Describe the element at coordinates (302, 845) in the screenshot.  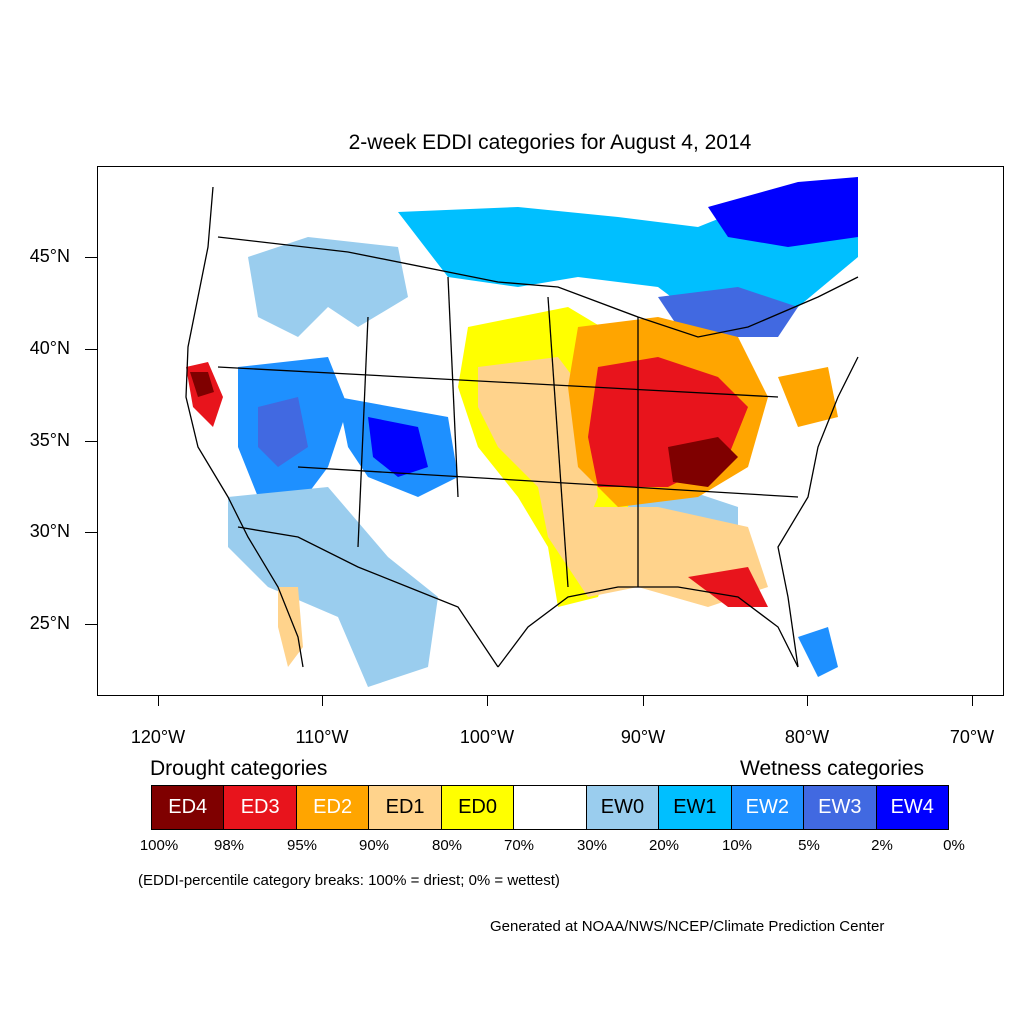
I see `percent-break: 95%` at that location.